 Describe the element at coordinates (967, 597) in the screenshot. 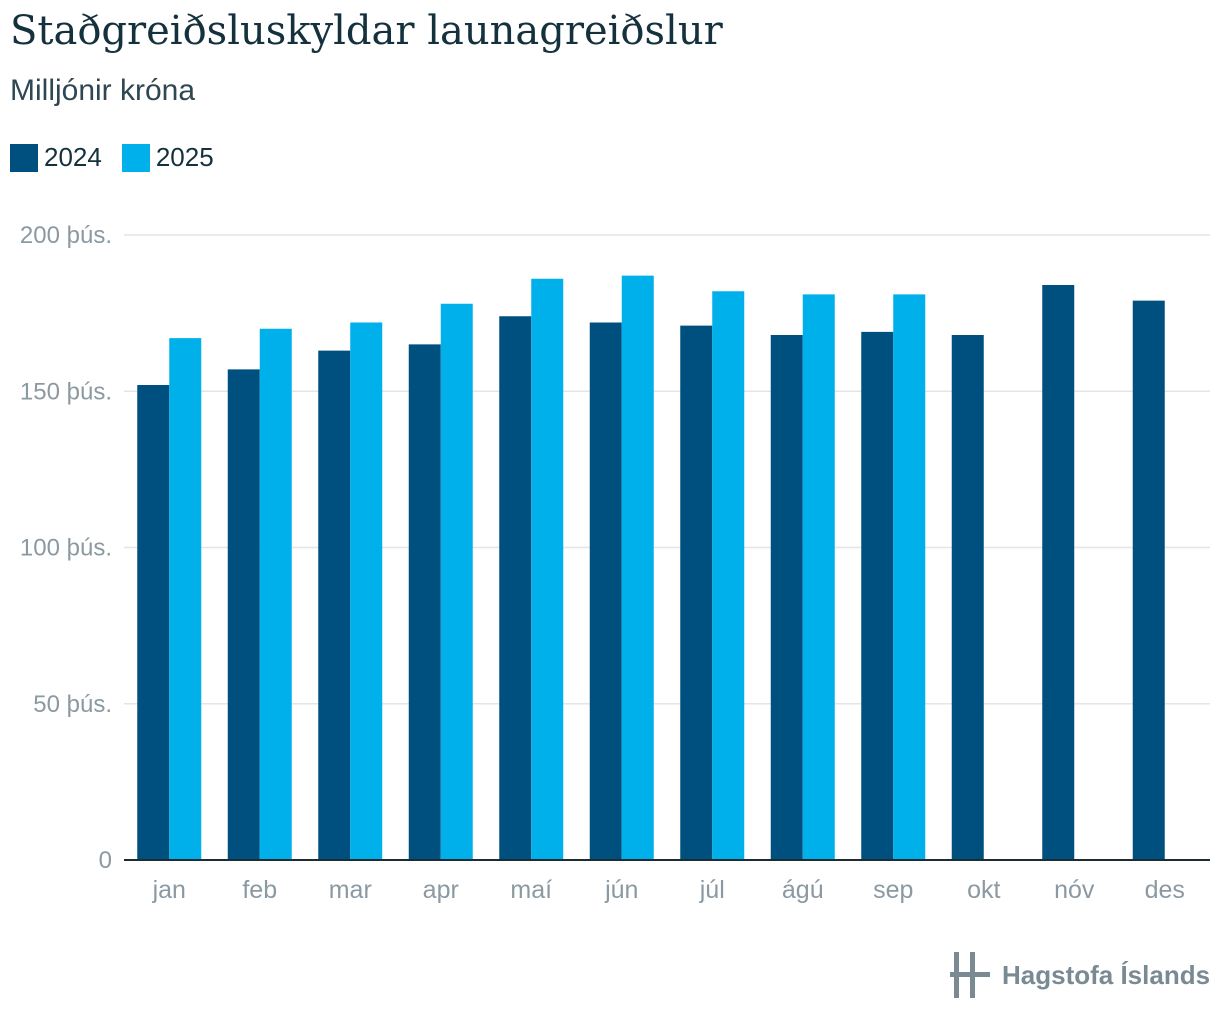

I see `bar-2024-okt` at that location.